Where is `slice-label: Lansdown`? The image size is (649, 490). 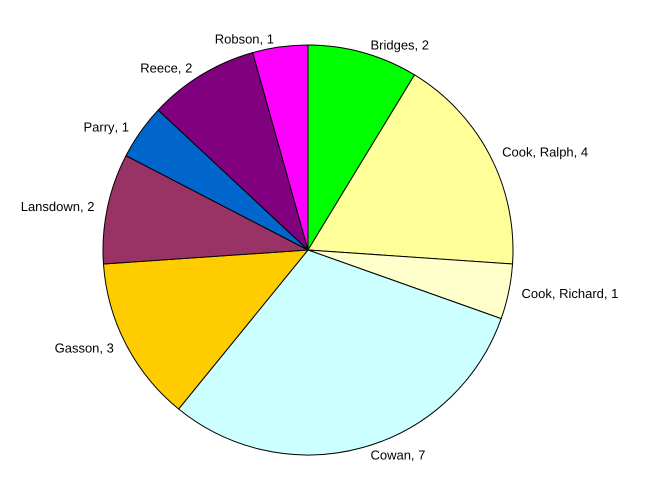 slice-label: Lansdown is located at coordinates (50, 206).